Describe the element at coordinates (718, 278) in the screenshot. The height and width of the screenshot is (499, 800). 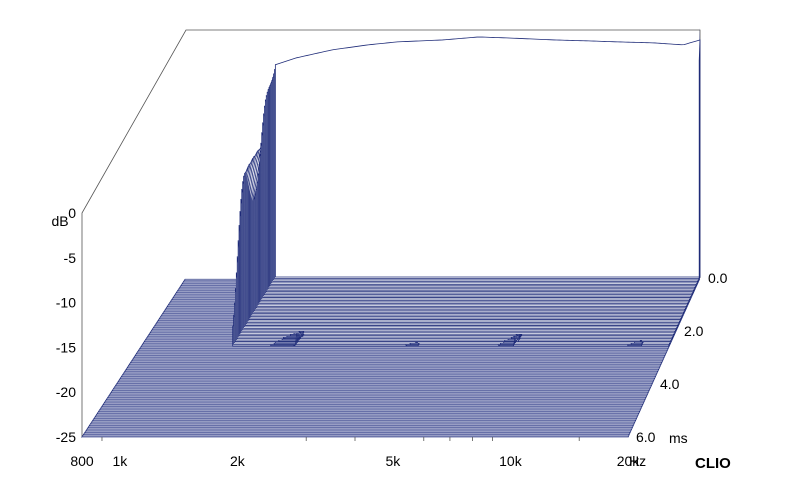
I see `z-tick-label: 0.0` at that location.